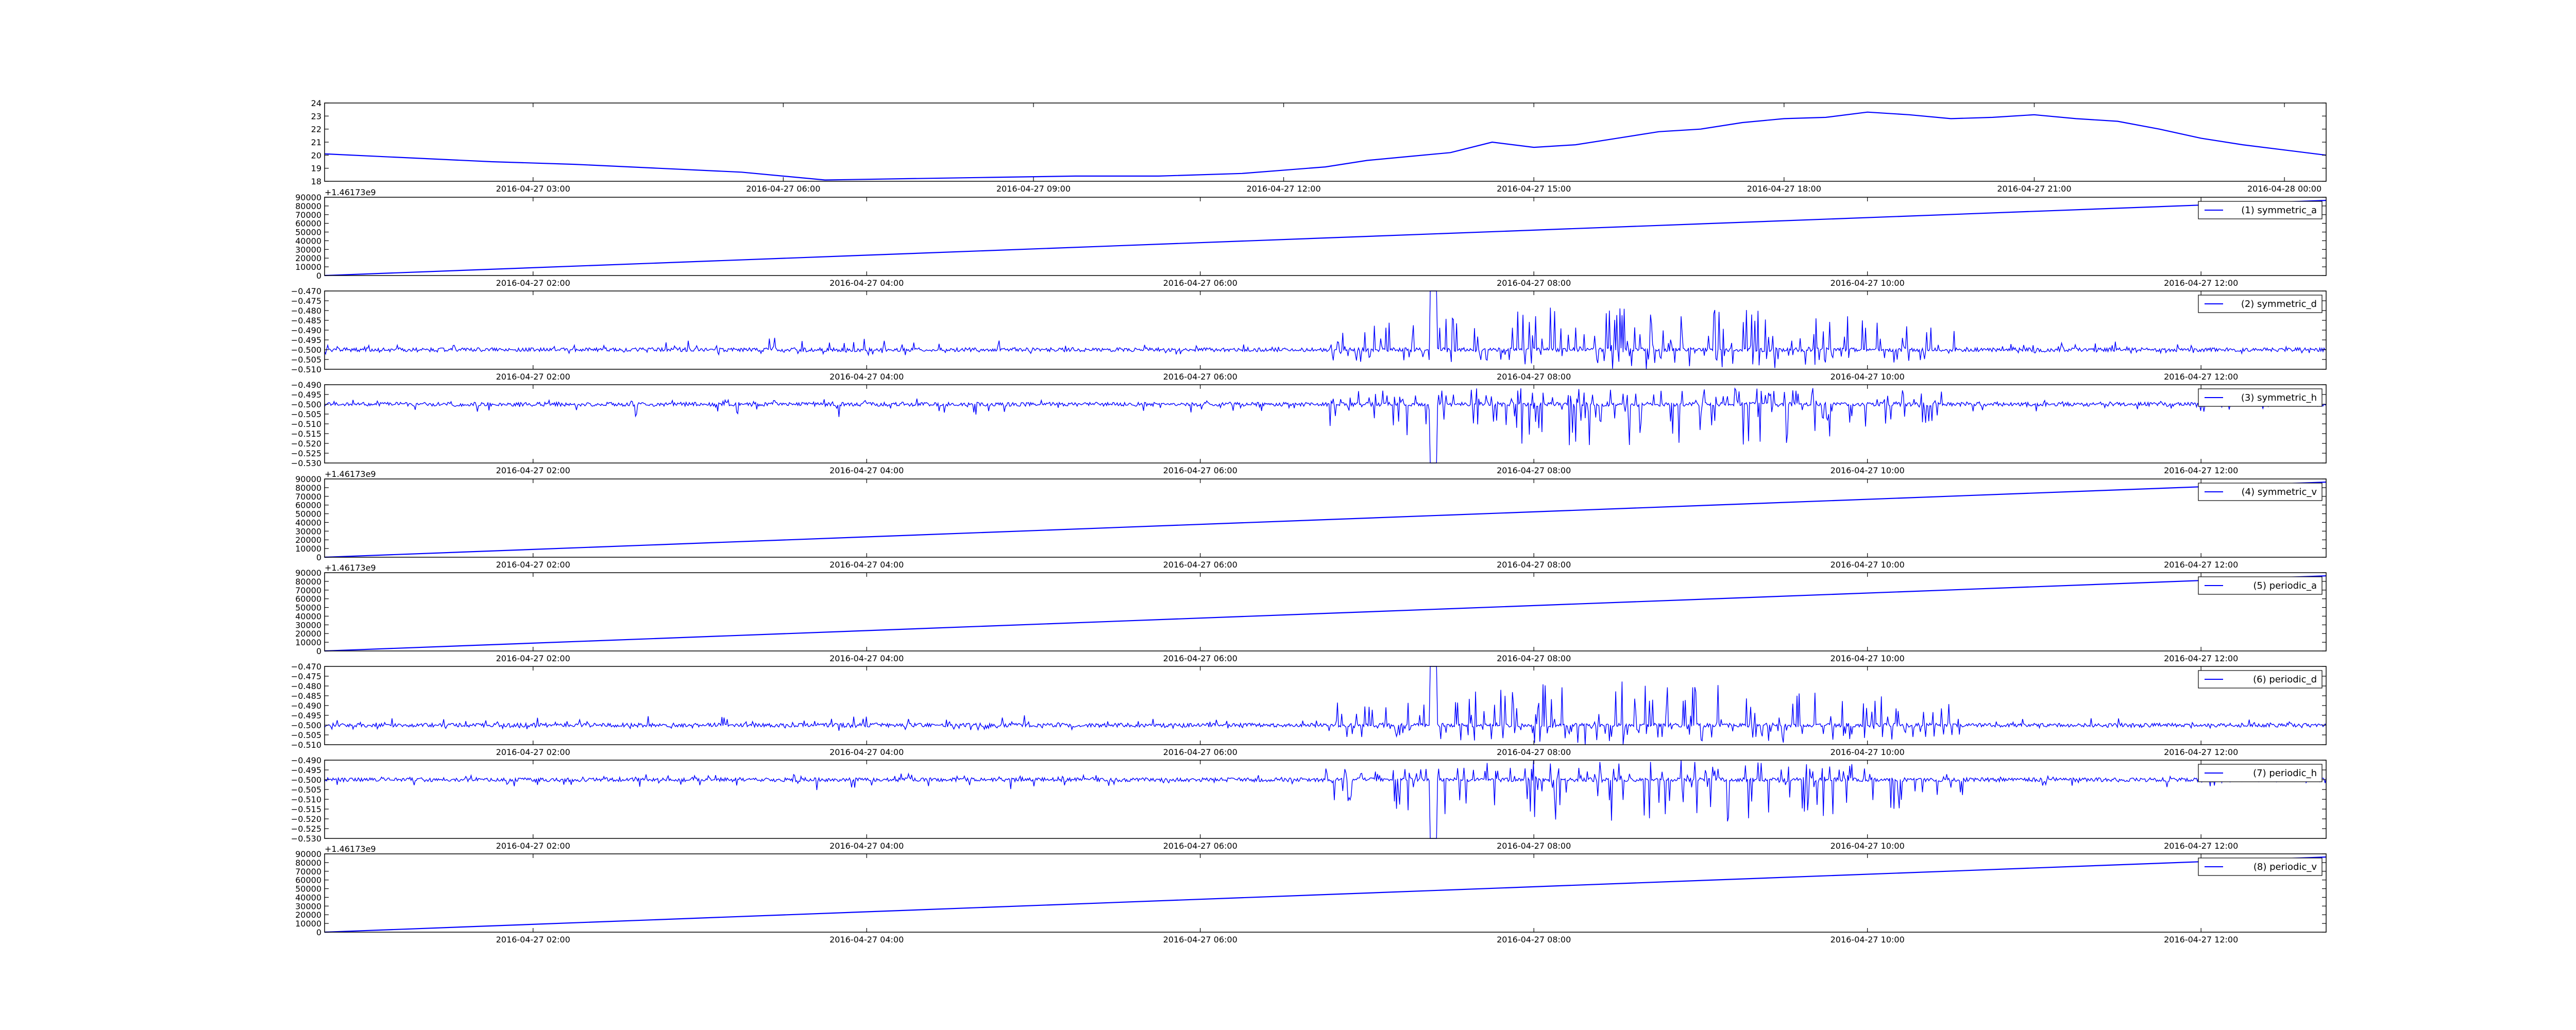  I want to click on legend: (7) periodic_h, so click(2260, 773).